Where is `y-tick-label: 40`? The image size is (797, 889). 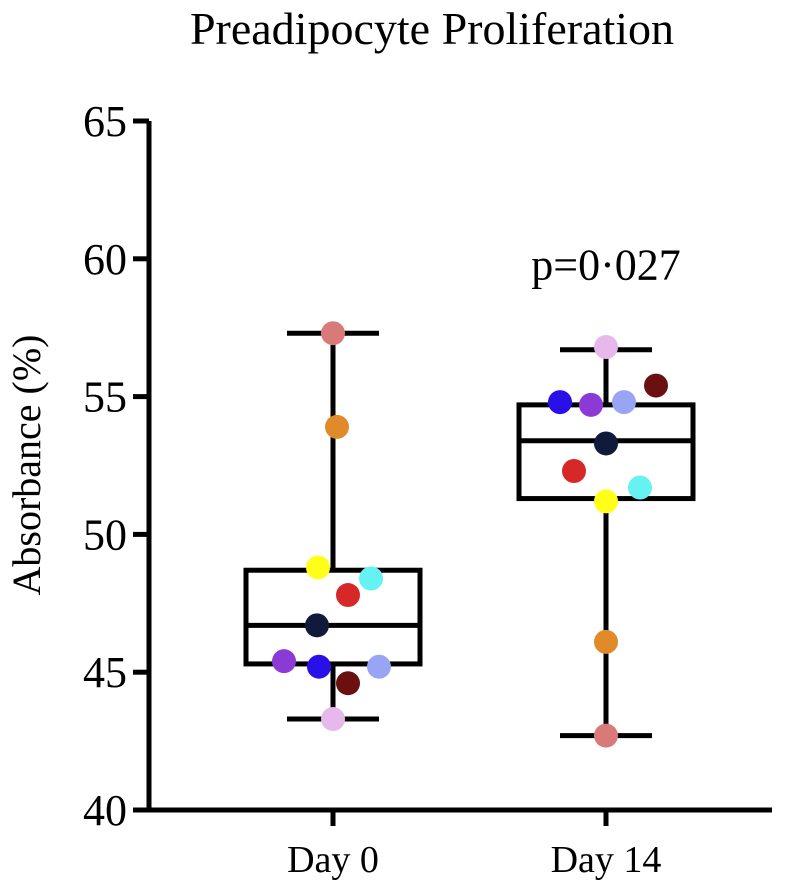
y-tick-label: 40 is located at coordinates (105, 810).